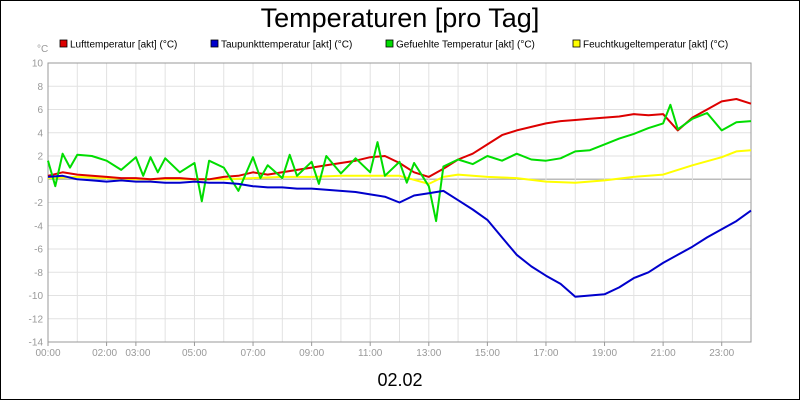  Describe the element at coordinates (38, 64) in the screenshot. I see `y-tick-label: 10` at that location.